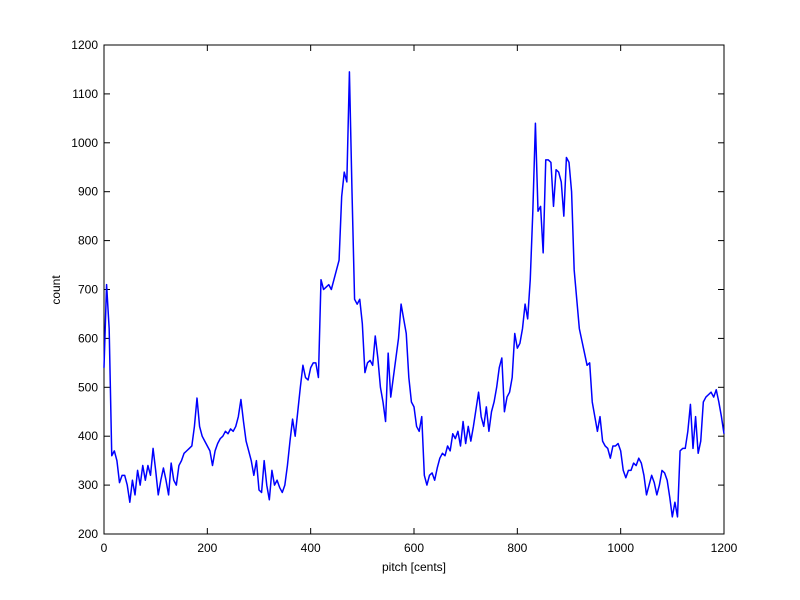 This screenshot has height=600, width=800. Describe the element at coordinates (414, 567) in the screenshot. I see `x-axis-label: pitch [cents]` at that location.